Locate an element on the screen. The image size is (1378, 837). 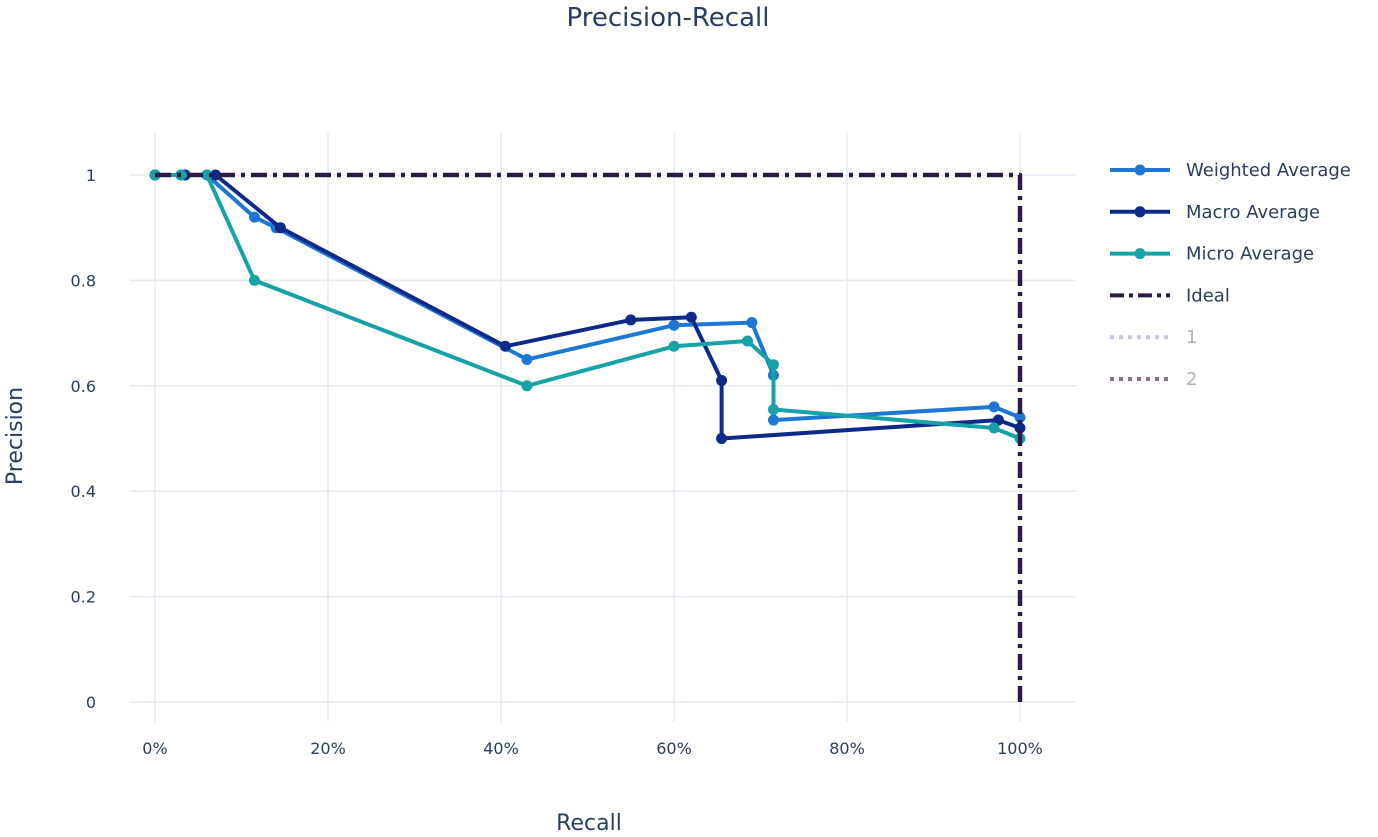
legend-label: Macro Average is located at coordinates (1253, 212).